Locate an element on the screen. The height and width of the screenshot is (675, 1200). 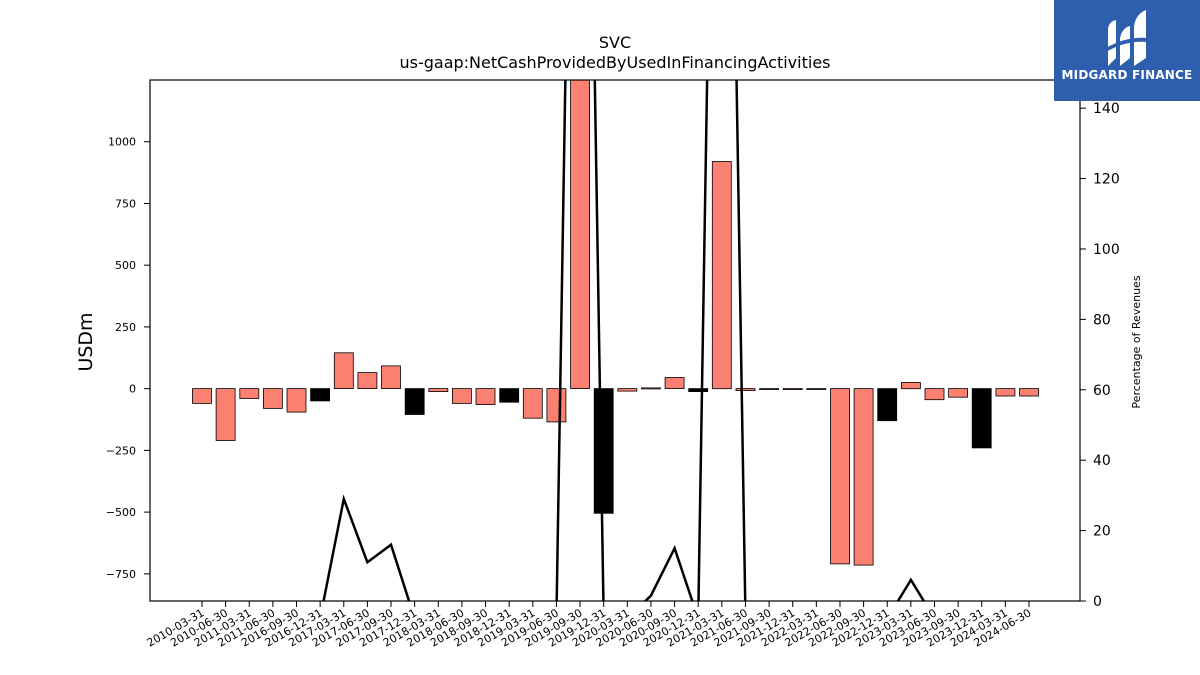
brand-logo: MIDGARD FINANCE is located at coordinates (1127, 50).